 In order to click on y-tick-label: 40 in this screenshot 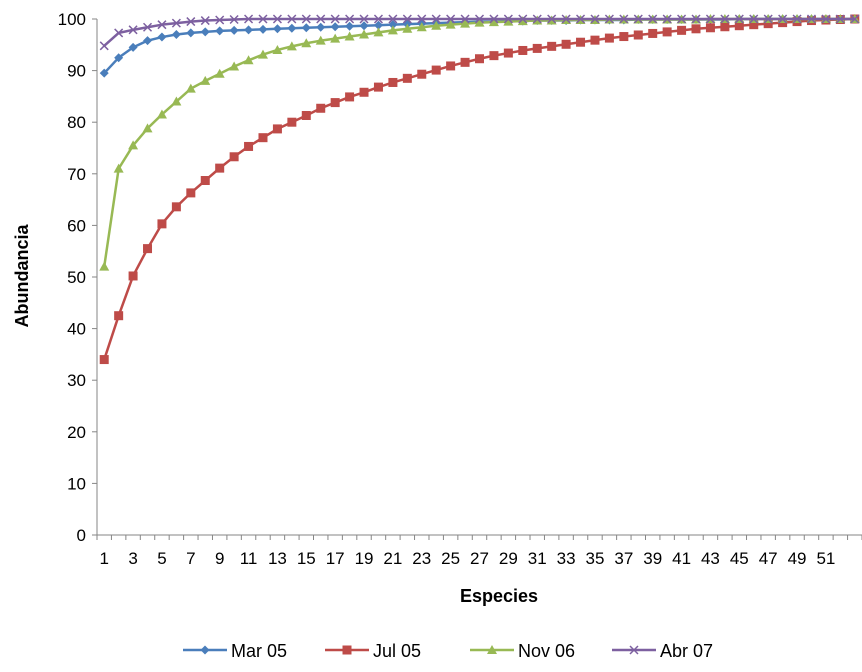, I will do `click(76, 329)`.